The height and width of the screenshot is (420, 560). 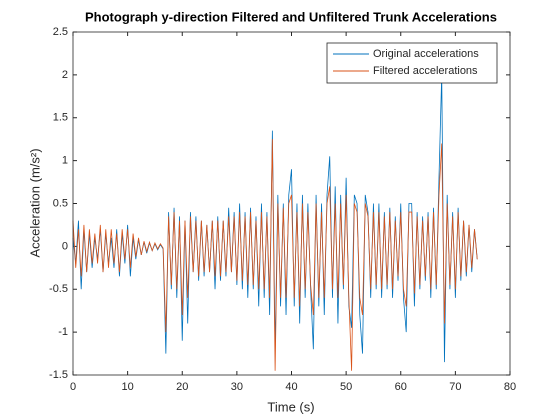 I want to click on x-tick-label: 50, so click(x=346, y=387).